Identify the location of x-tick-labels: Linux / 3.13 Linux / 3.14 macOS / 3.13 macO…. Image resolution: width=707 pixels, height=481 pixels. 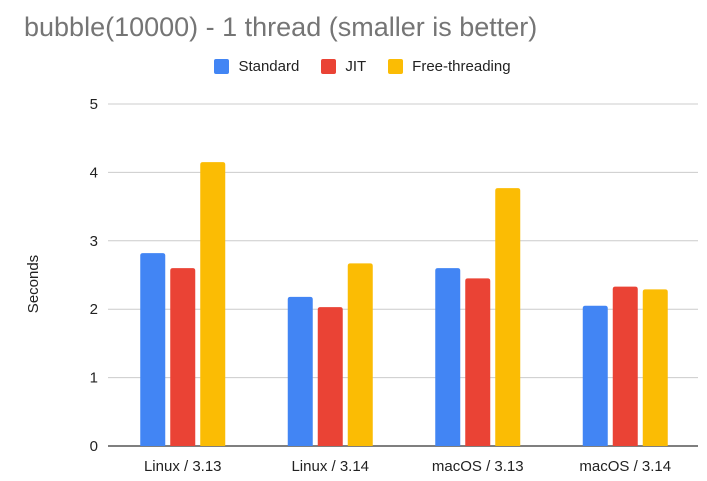
(407, 466).